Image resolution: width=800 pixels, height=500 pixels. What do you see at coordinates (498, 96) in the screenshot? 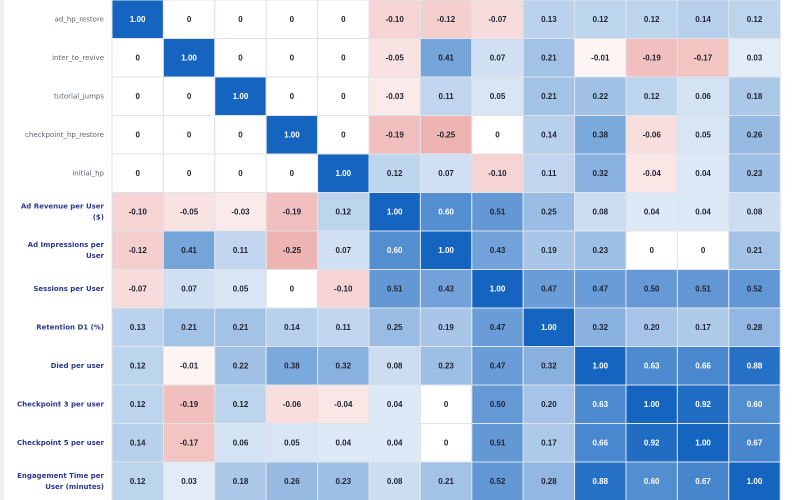
I see `heatmap-cell-value: 0.05` at bounding box center [498, 96].